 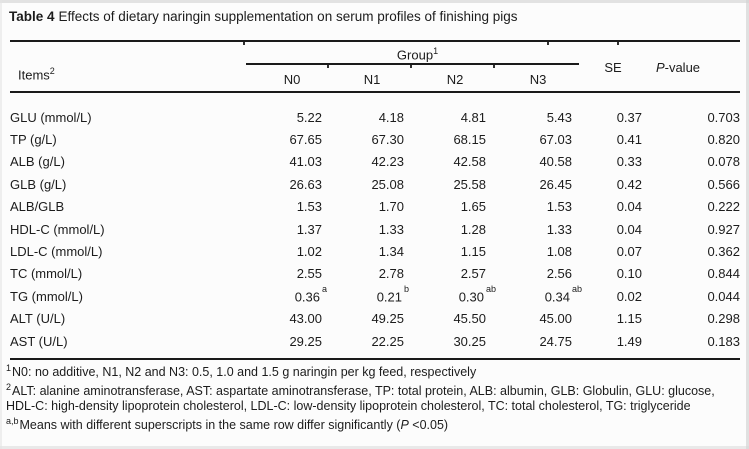 I want to click on items-header: Items2, so click(x=36, y=74).